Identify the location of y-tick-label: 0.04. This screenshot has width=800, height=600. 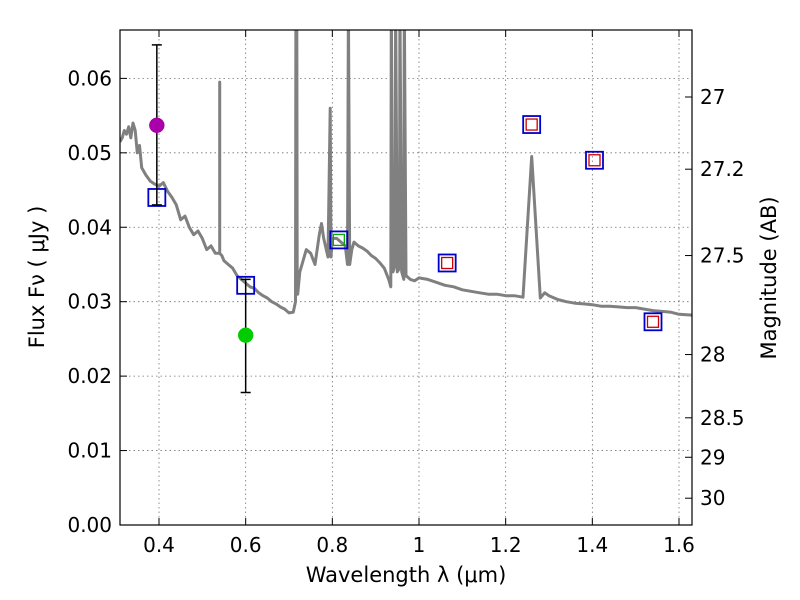
(89, 227).